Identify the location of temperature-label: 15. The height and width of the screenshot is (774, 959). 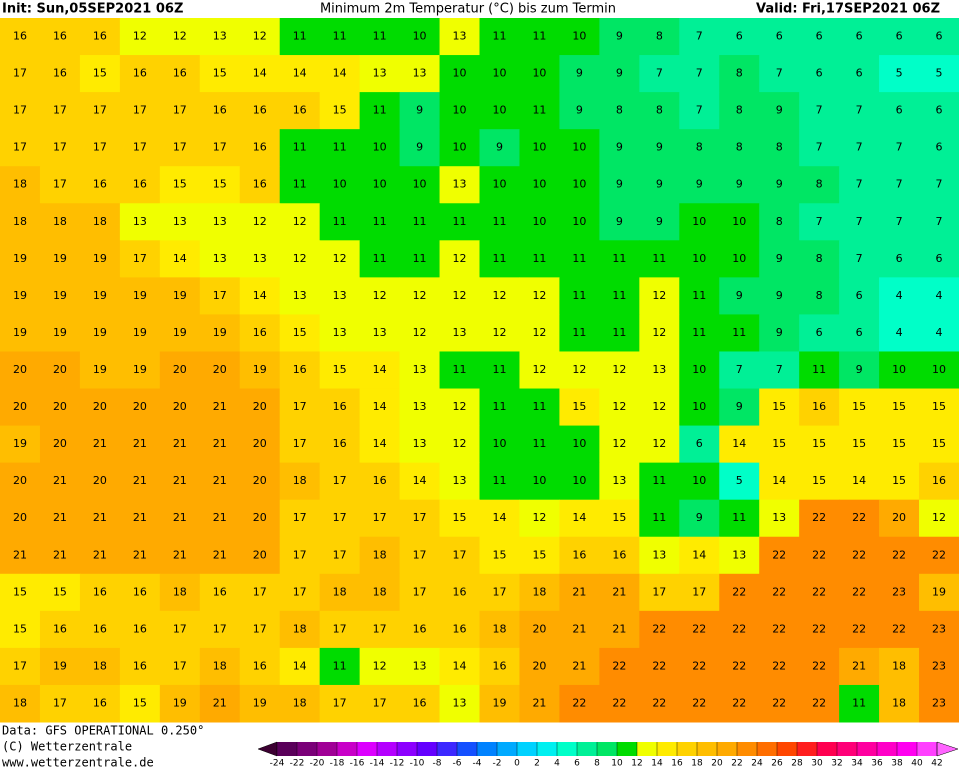
(220, 73).